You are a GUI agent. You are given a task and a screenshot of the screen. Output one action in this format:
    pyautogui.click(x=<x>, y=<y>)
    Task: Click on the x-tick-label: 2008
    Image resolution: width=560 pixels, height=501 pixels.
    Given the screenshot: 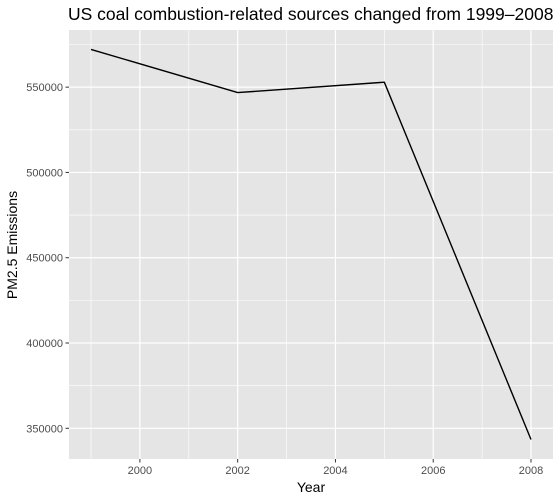 What is the action you would take?
    pyautogui.click(x=531, y=471)
    